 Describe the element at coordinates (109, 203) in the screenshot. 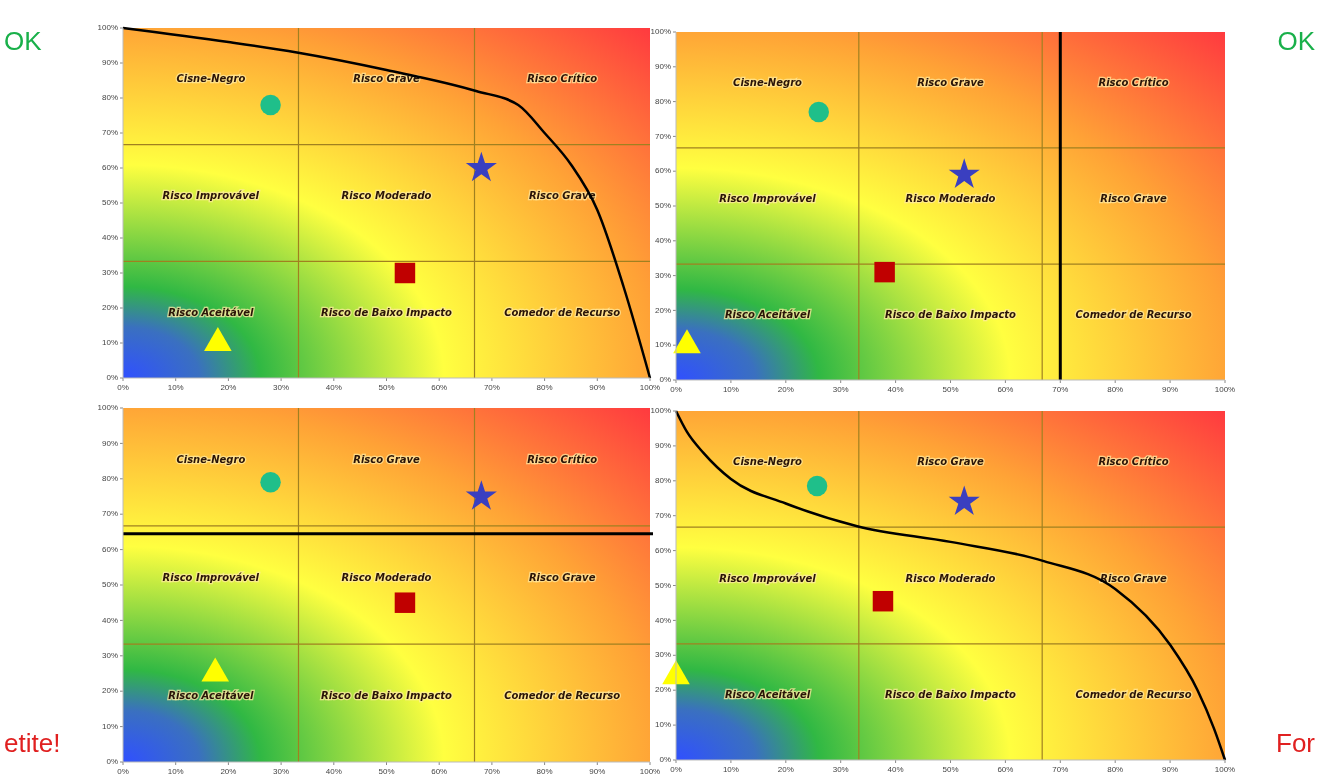

I see `y-tick-label: 50%` at that location.